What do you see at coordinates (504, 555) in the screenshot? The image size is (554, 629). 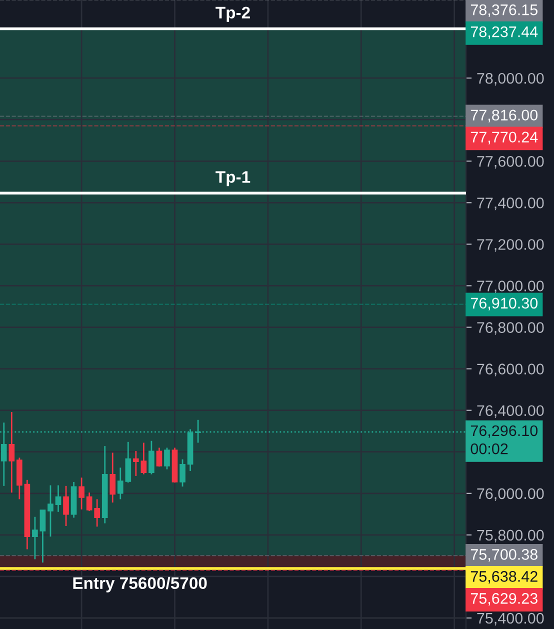 I see `ref-line-label: 75,700.38` at bounding box center [504, 555].